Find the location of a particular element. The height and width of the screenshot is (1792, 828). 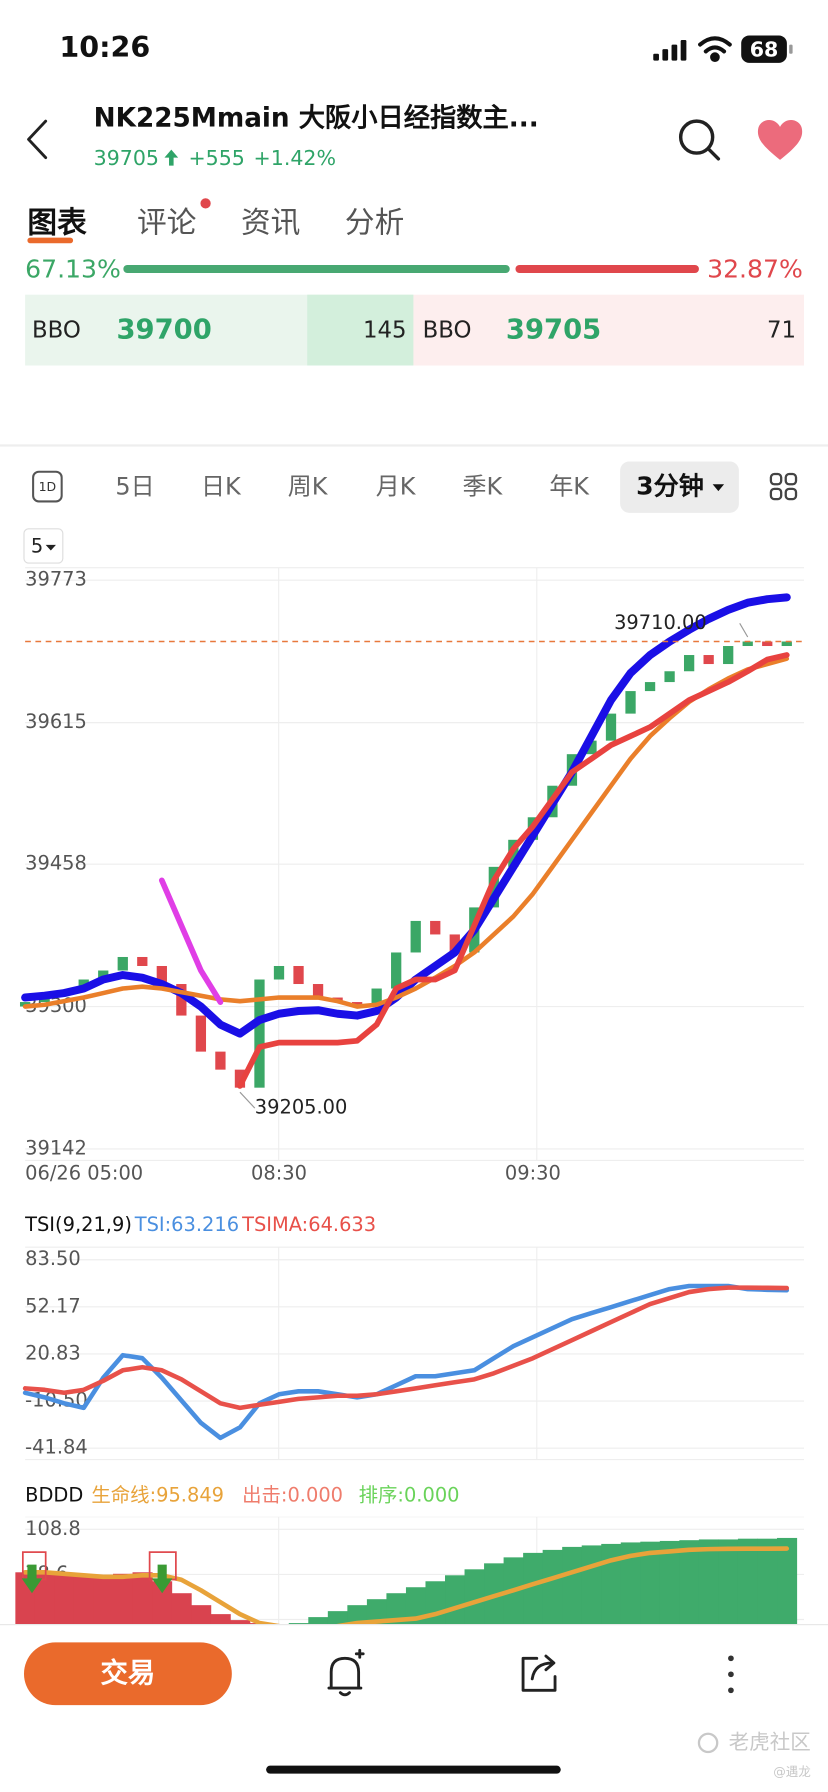

period-icon-label: 1D is located at coordinates (48, 486).